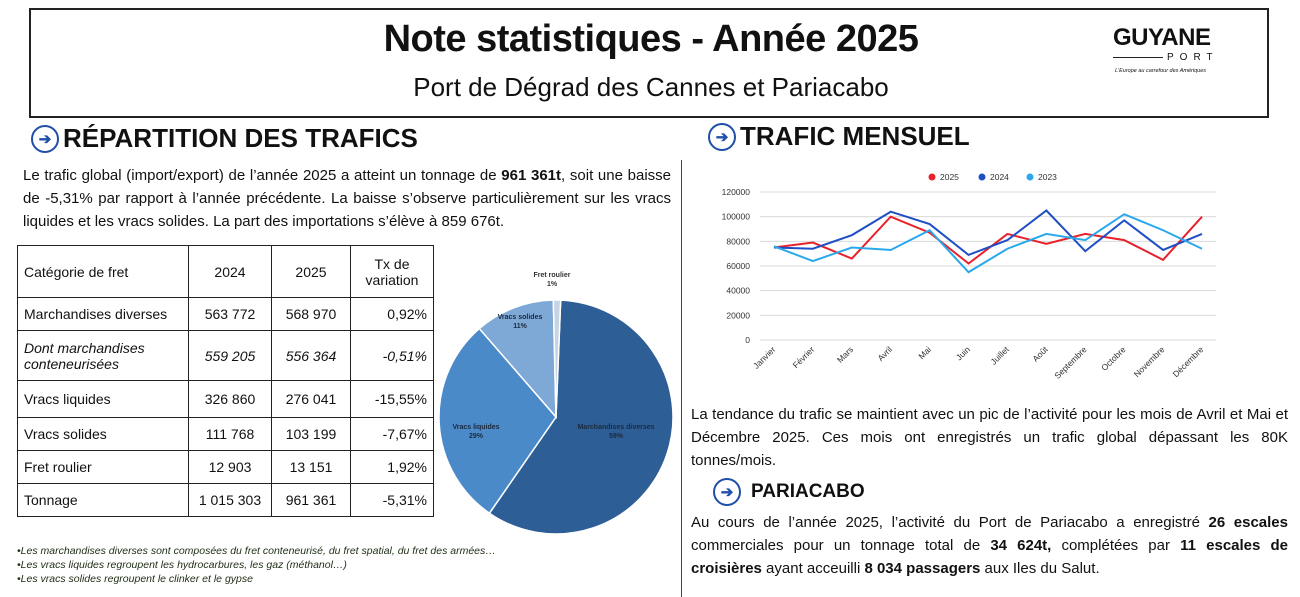  Describe the element at coordinates (615, 427) in the screenshot. I see `pie-slice-label: Marchandises diverses` at that location.